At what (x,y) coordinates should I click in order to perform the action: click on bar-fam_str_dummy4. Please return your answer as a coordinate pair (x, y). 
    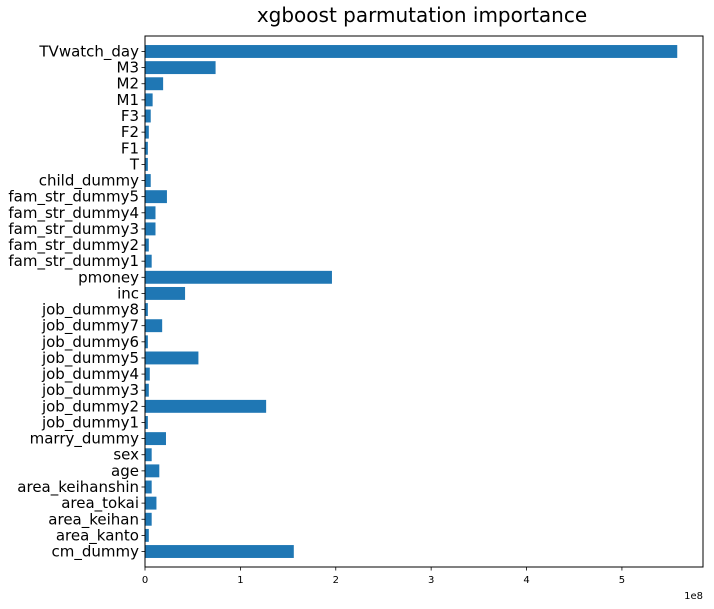
    Looking at the image, I should click on (150, 213).